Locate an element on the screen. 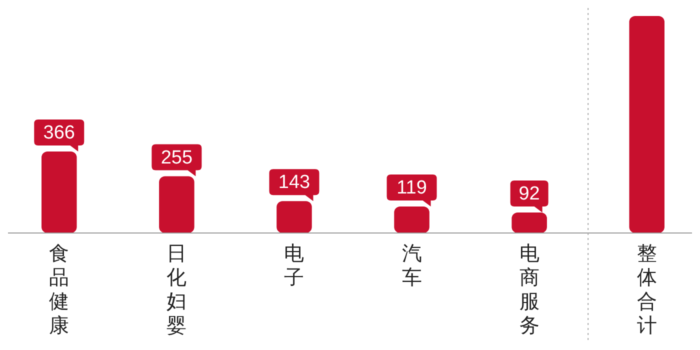 The image size is (700, 350). x-tick-label: 日化妇婴 is located at coordinates (176, 290).